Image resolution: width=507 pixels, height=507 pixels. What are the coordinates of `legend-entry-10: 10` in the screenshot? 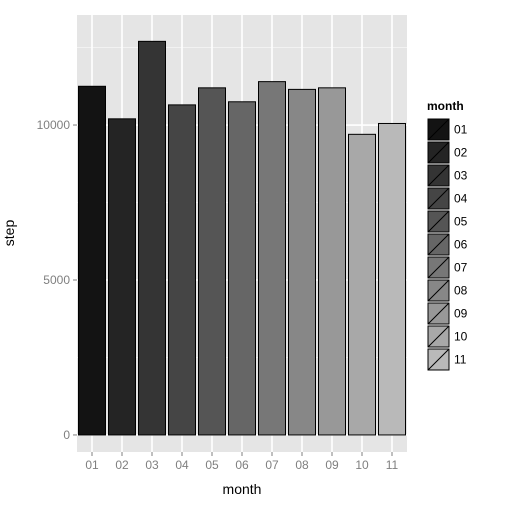 It's located at (447, 336).